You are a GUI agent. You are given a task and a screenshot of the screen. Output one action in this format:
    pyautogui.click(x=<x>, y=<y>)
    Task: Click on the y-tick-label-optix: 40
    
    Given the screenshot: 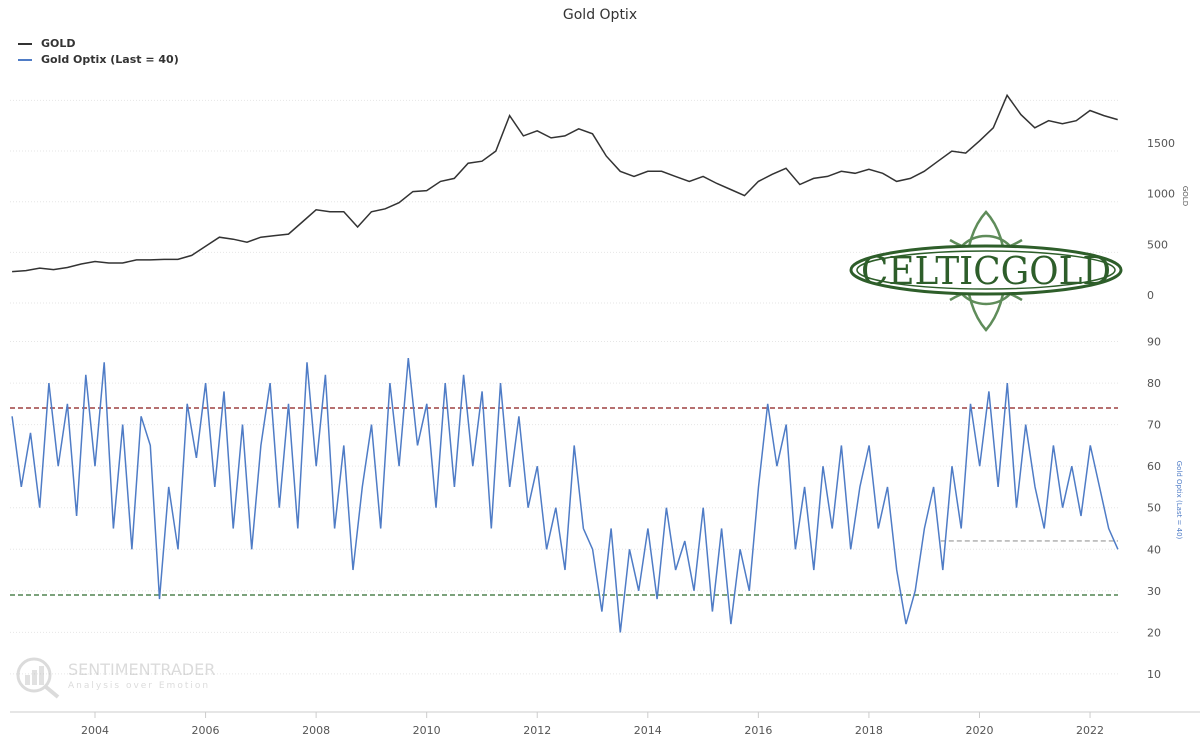 What is the action you would take?
    pyautogui.click(x=1154, y=549)
    